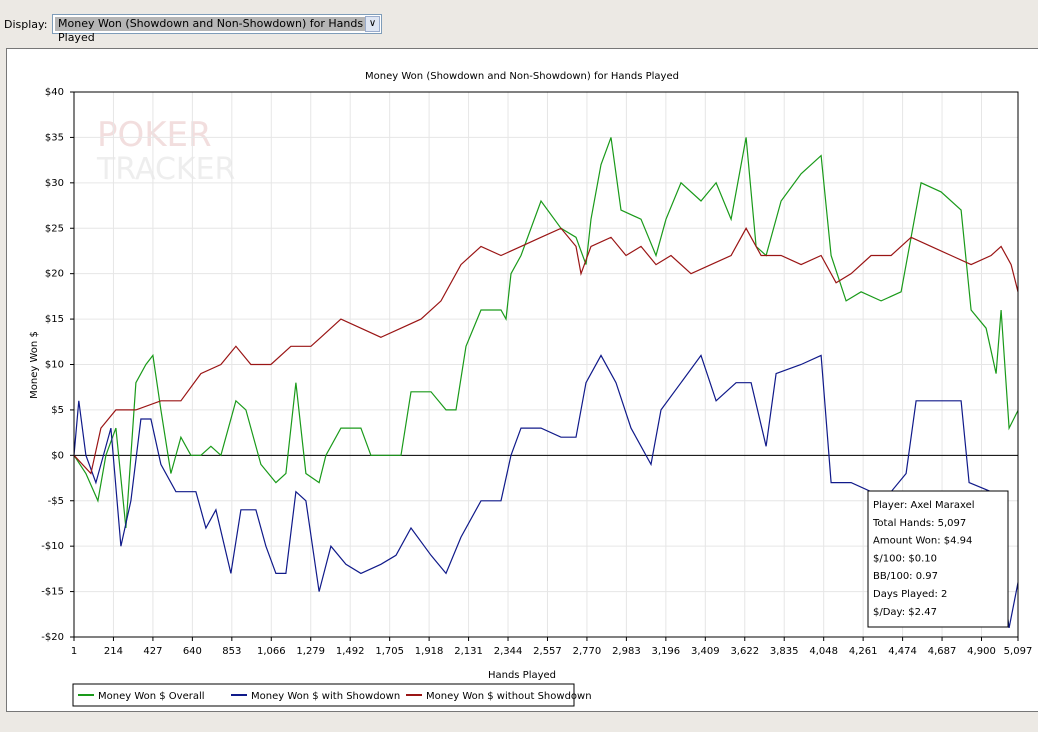 The image size is (1038, 732). What do you see at coordinates (54, 319) in the screenshot?
I see `y-tick-label: $15` at bounding box center [54, 319].